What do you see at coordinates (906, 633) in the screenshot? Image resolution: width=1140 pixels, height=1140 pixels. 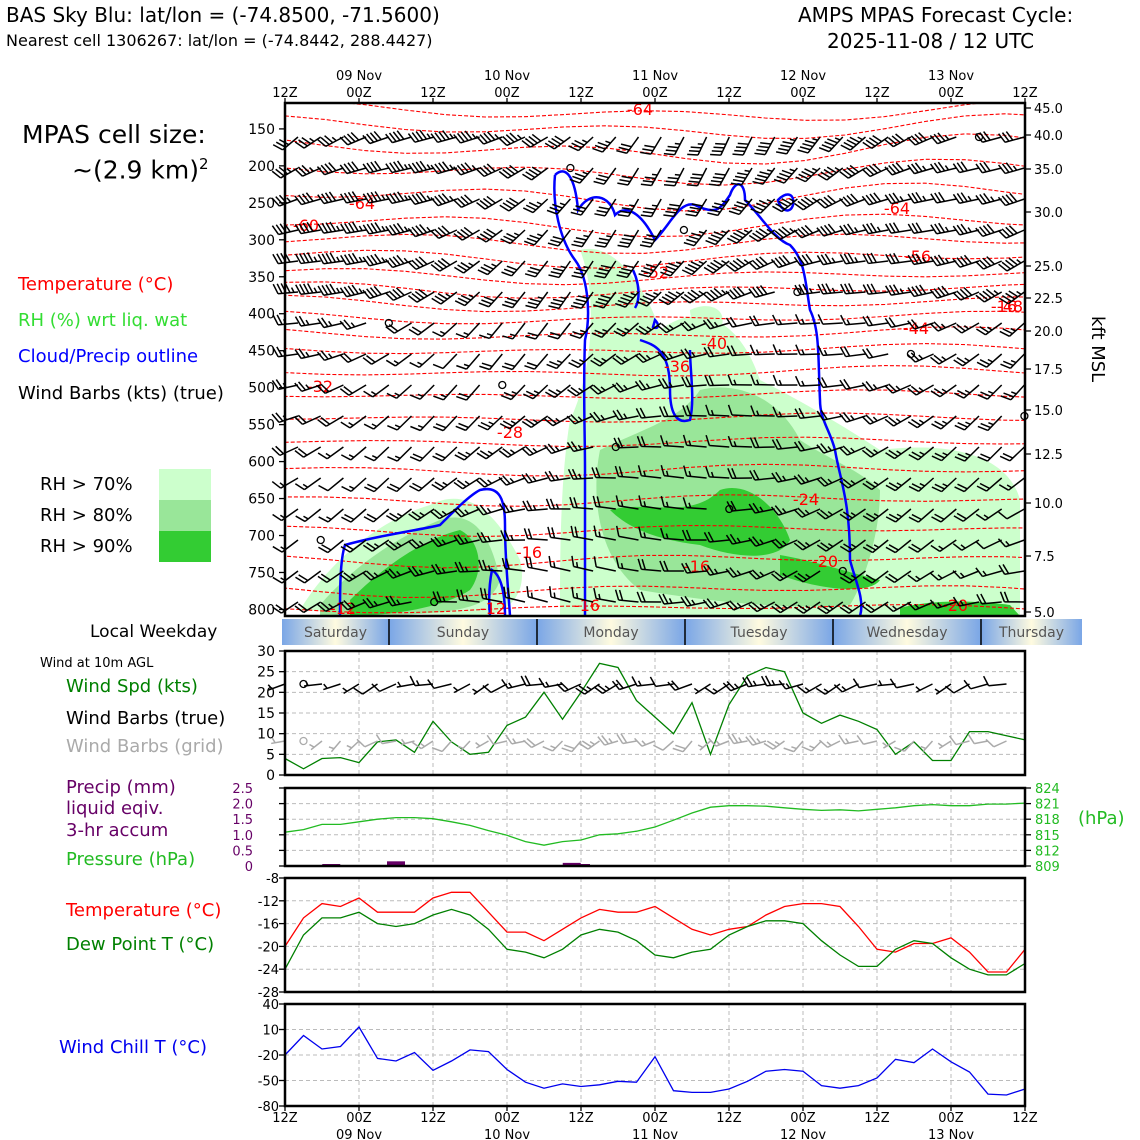 I see `weekday-label: Wednesday` at bounding box center [906, 633].